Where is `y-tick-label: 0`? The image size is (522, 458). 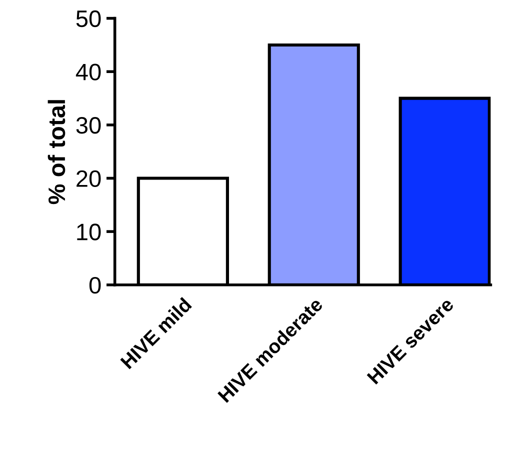
y-tick-label: 0 is located at coordinates (95, 285).